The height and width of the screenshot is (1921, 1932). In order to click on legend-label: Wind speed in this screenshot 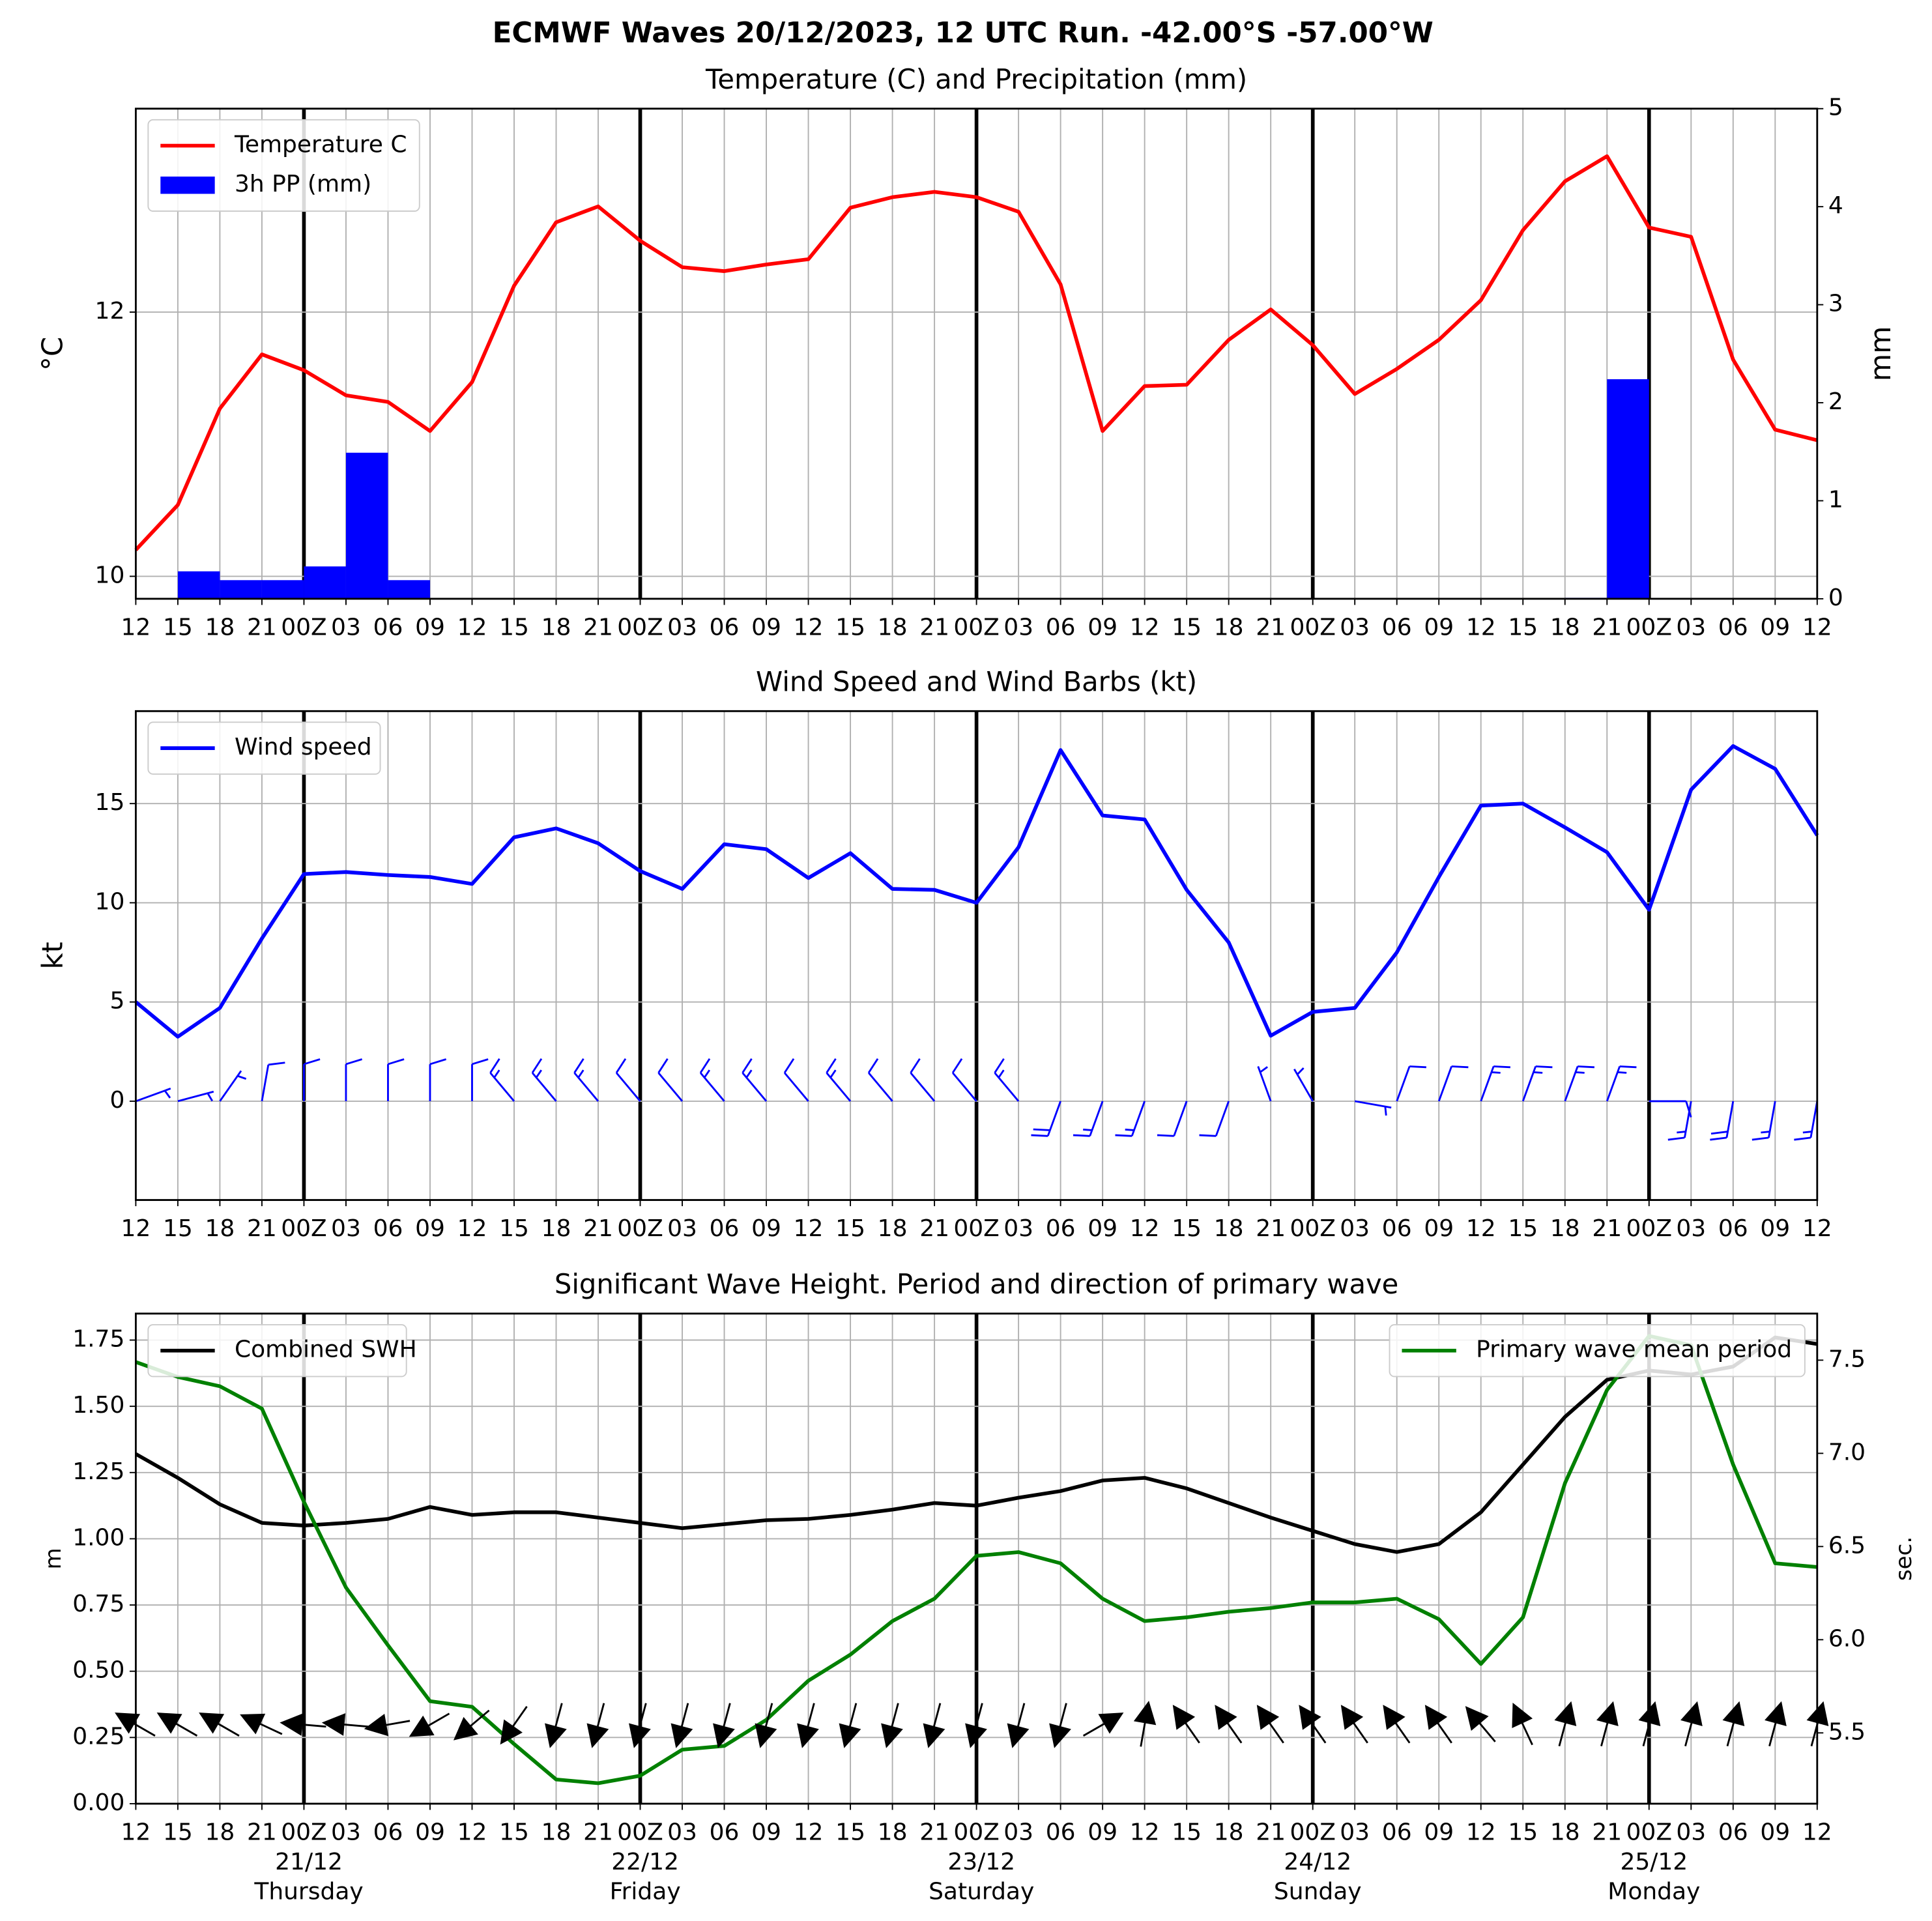, I will do `click(303, 747)`.